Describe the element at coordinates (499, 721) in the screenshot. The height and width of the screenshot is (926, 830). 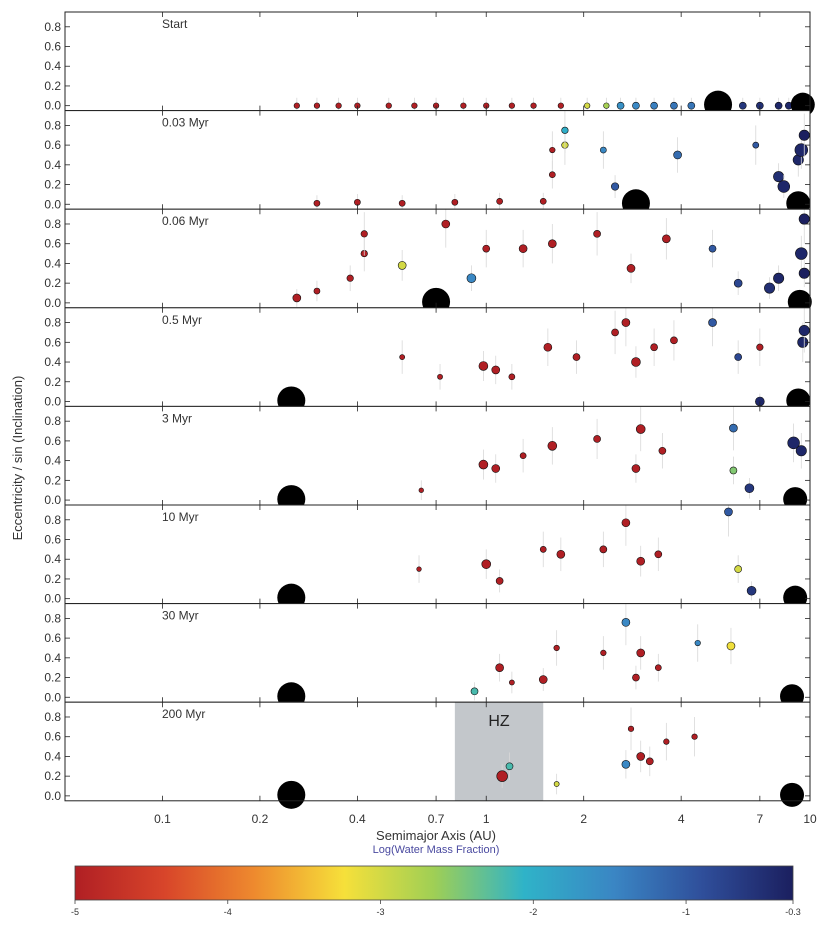
I see `habitable-zone-label: HZ` at that location.